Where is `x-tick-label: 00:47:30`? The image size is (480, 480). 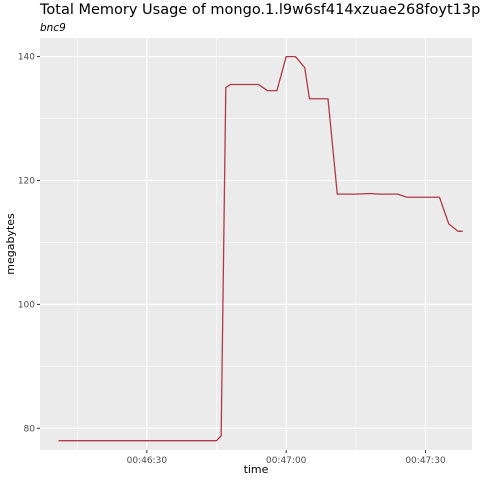
x-tick-label: 00:47:30 is located at coordinates (425, 461).